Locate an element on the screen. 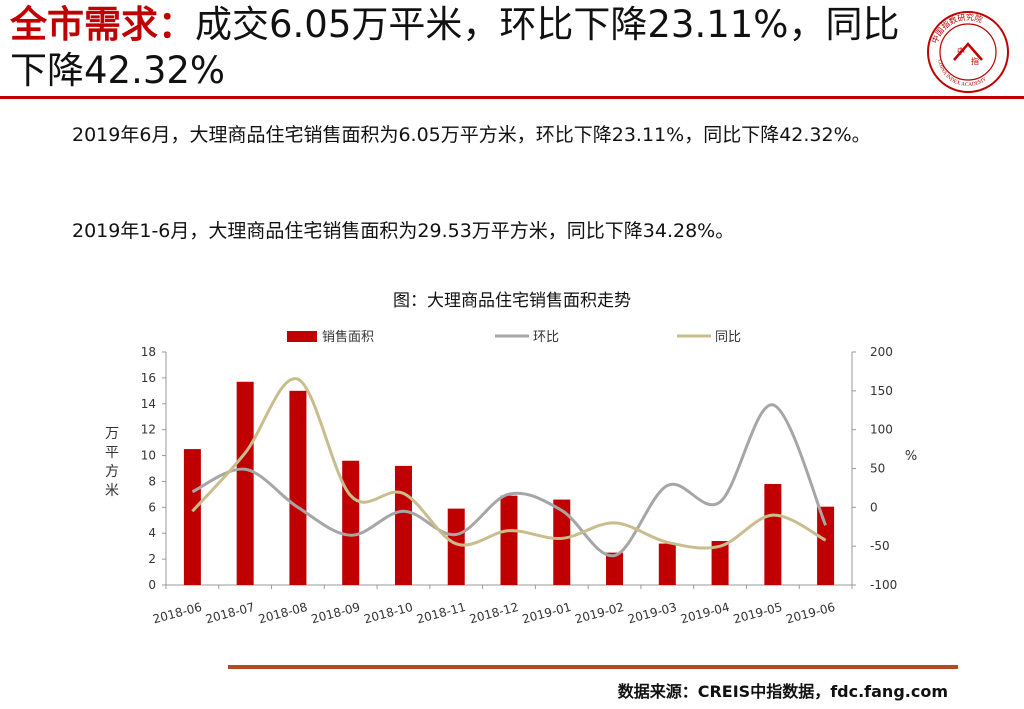 This screenshot has height=709, width=1024. svg-text: 中国指数研究院 is located at coordinates (956, 28).